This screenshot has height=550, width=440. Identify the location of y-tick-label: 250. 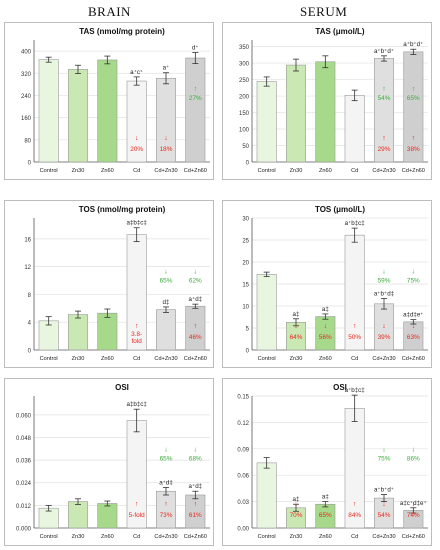
(244, 81).